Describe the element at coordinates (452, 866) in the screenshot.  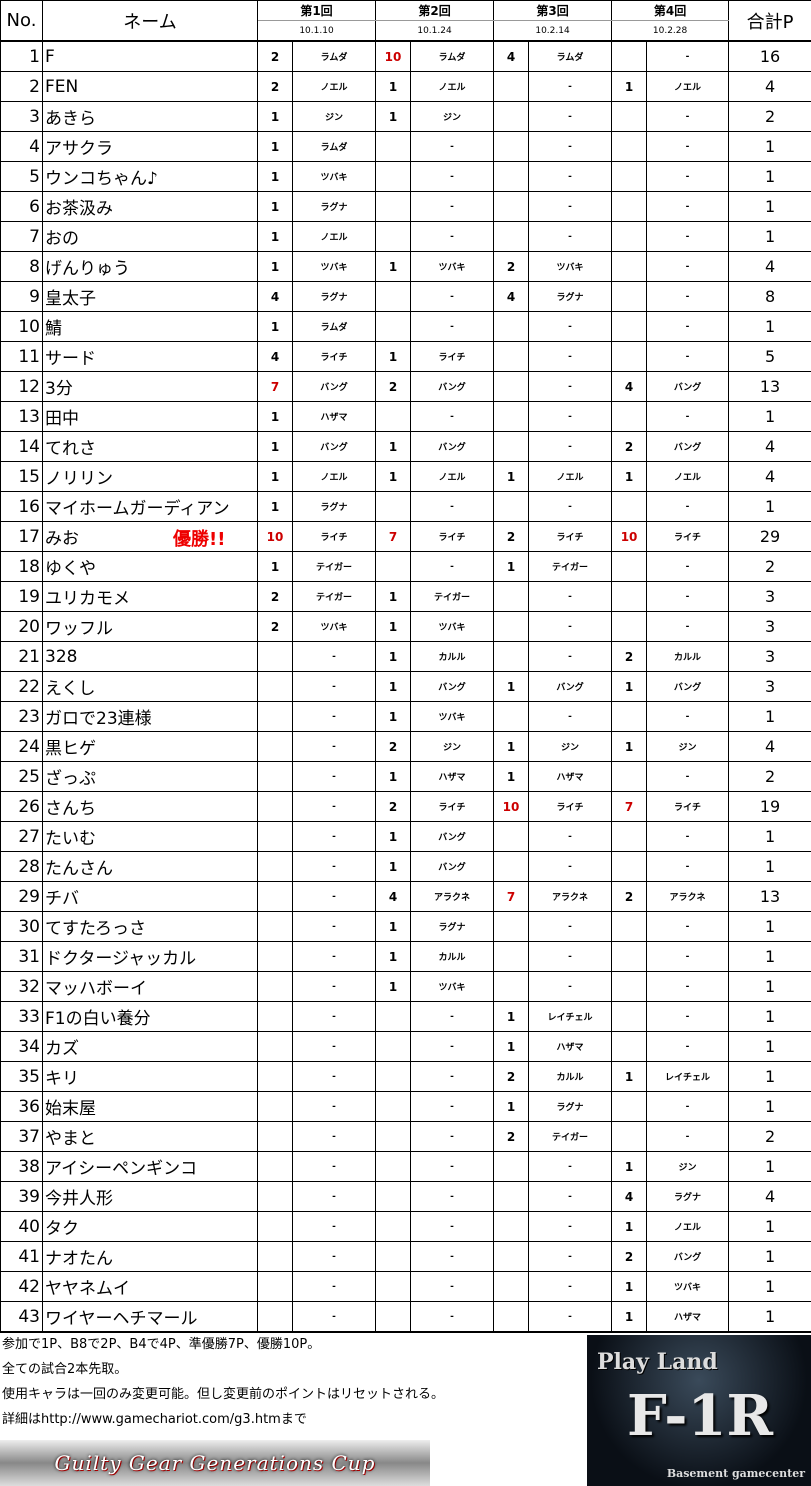
I see `round2-character: バング` at that location.